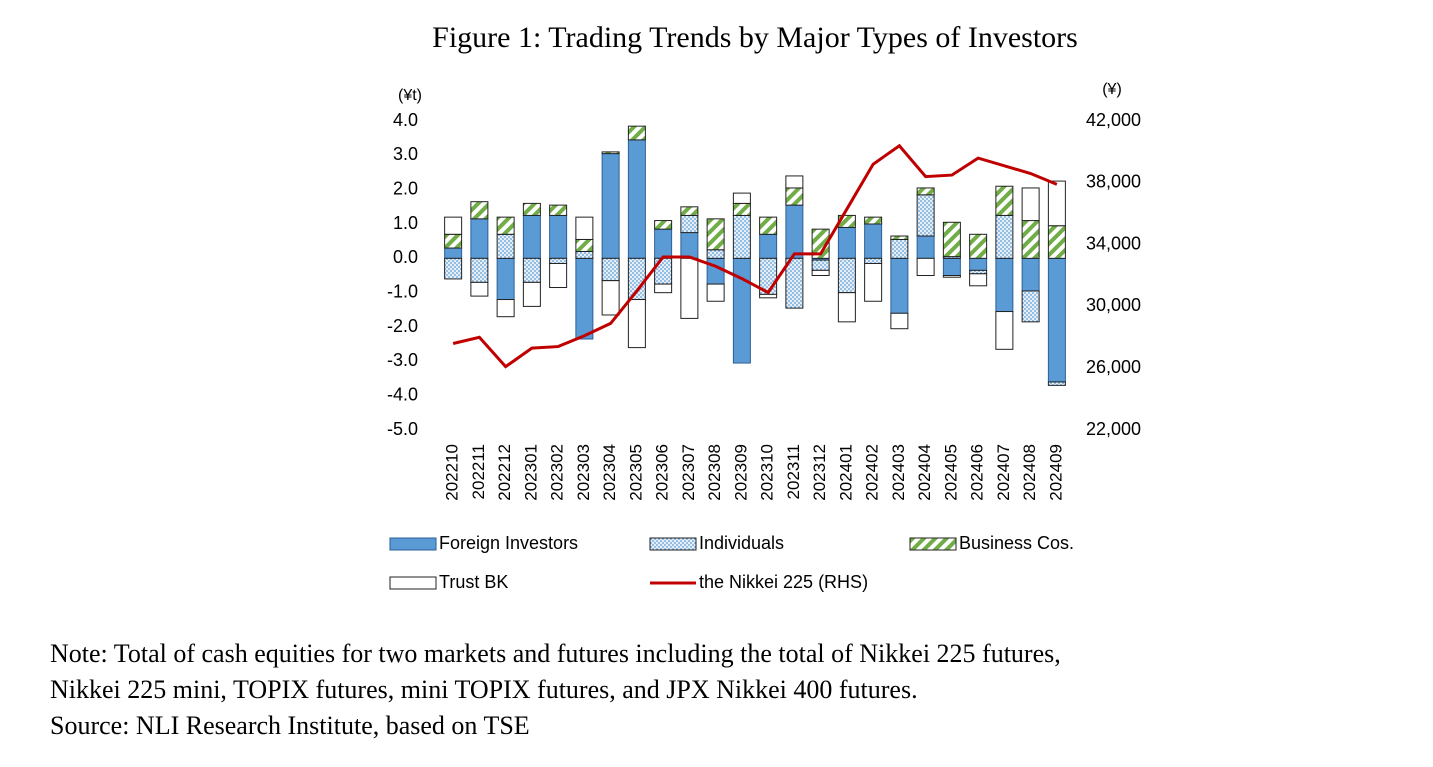 The width and height of the screenshot is (1433, 767). I want to click on y-tick-label: -4.0, so click(402, 394).